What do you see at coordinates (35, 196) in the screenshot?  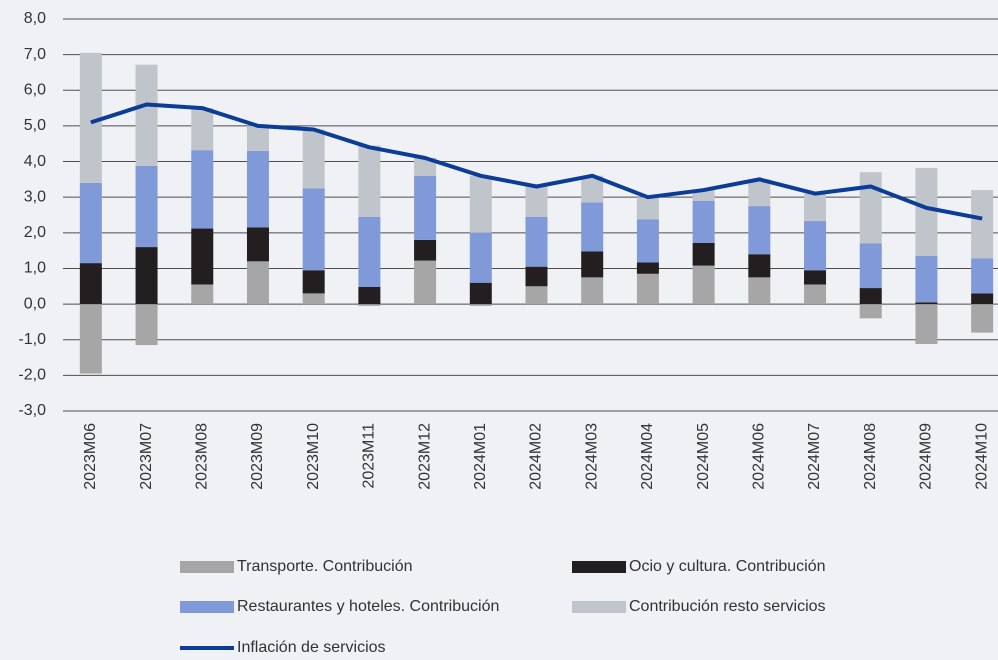 I see `y-tick-label: 3,0` at bounding box center [35, 196].